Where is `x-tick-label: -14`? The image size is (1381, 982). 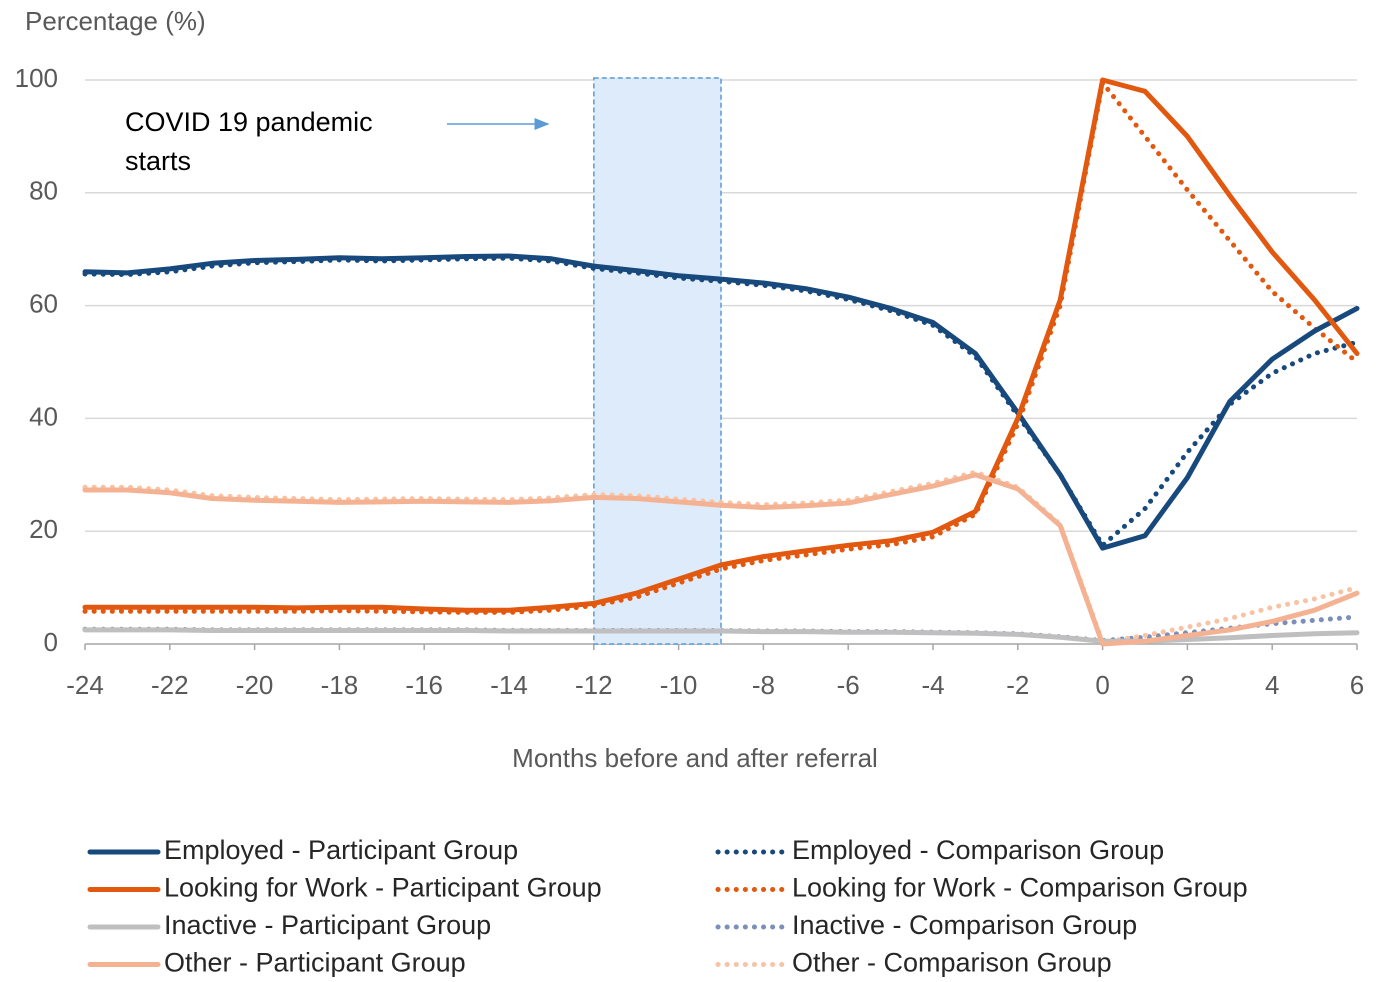
x-tick-label: -14 is located at coordinates (509, 685).